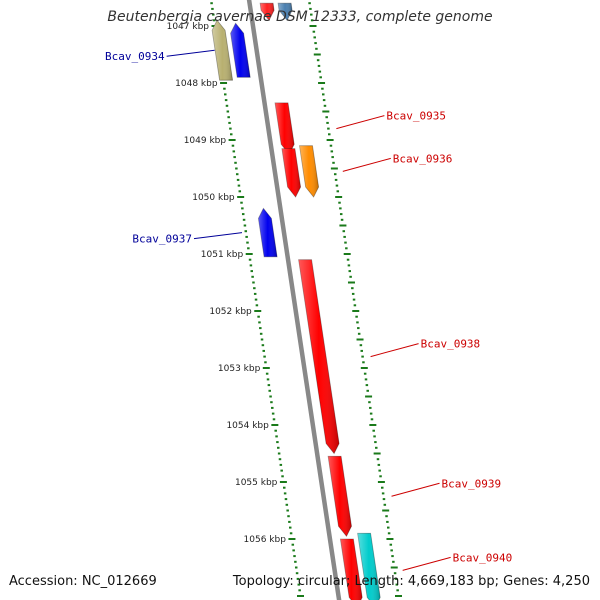  Describe the element at coordinates (135, 56) in the screenshot. I see `svg-text: Bcav_0934` at that location.